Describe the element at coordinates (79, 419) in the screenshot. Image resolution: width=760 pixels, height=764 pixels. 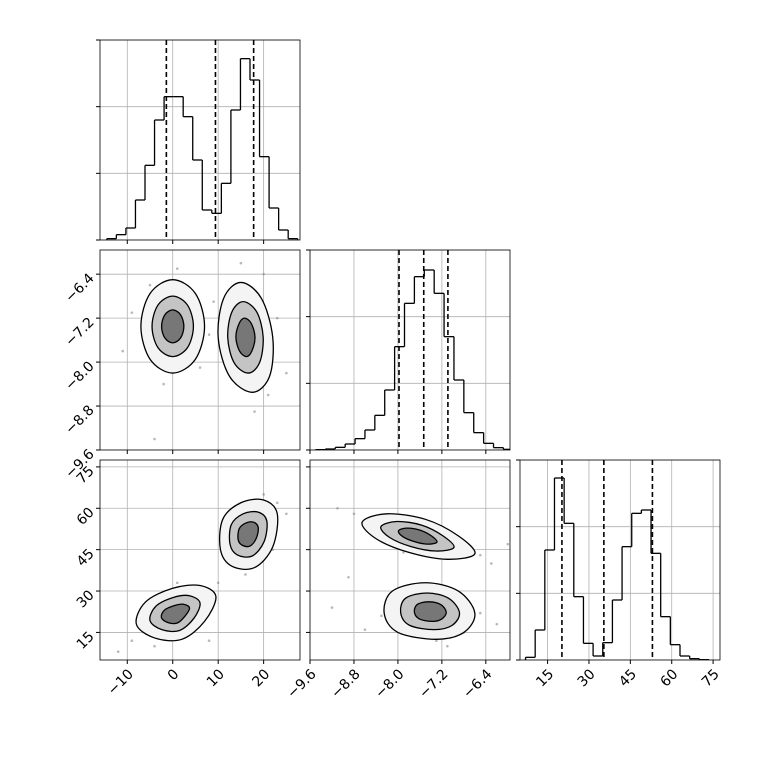
I see `y-tick-label: −8.8` at that location.